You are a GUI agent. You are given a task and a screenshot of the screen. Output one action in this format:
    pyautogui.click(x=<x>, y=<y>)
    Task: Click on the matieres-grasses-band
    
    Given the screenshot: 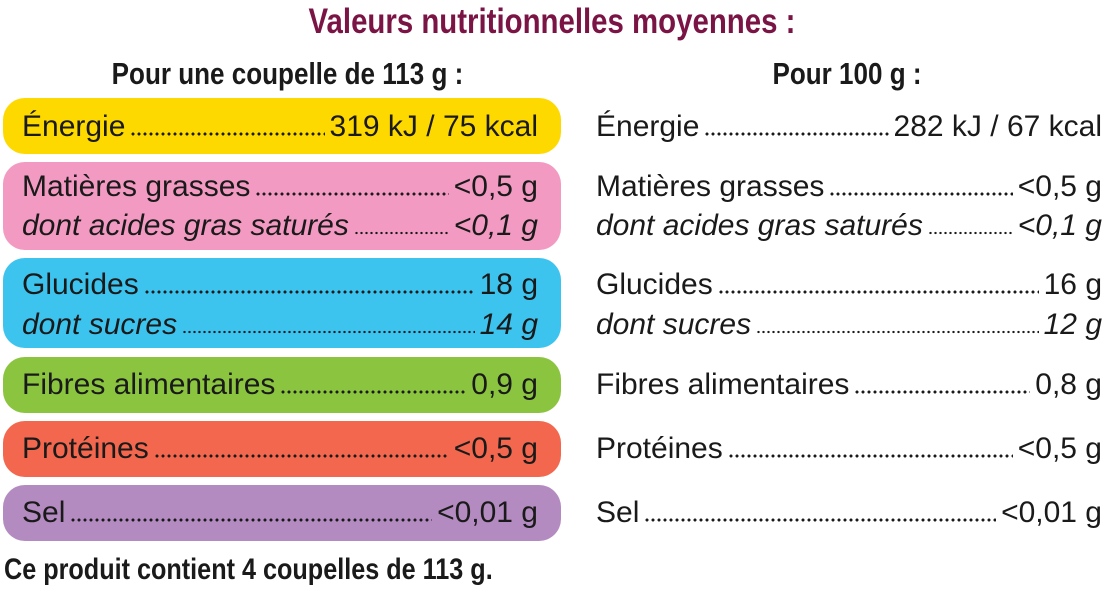 What is the action you would take?
    pyautogui.click(x=282, y=206)
    